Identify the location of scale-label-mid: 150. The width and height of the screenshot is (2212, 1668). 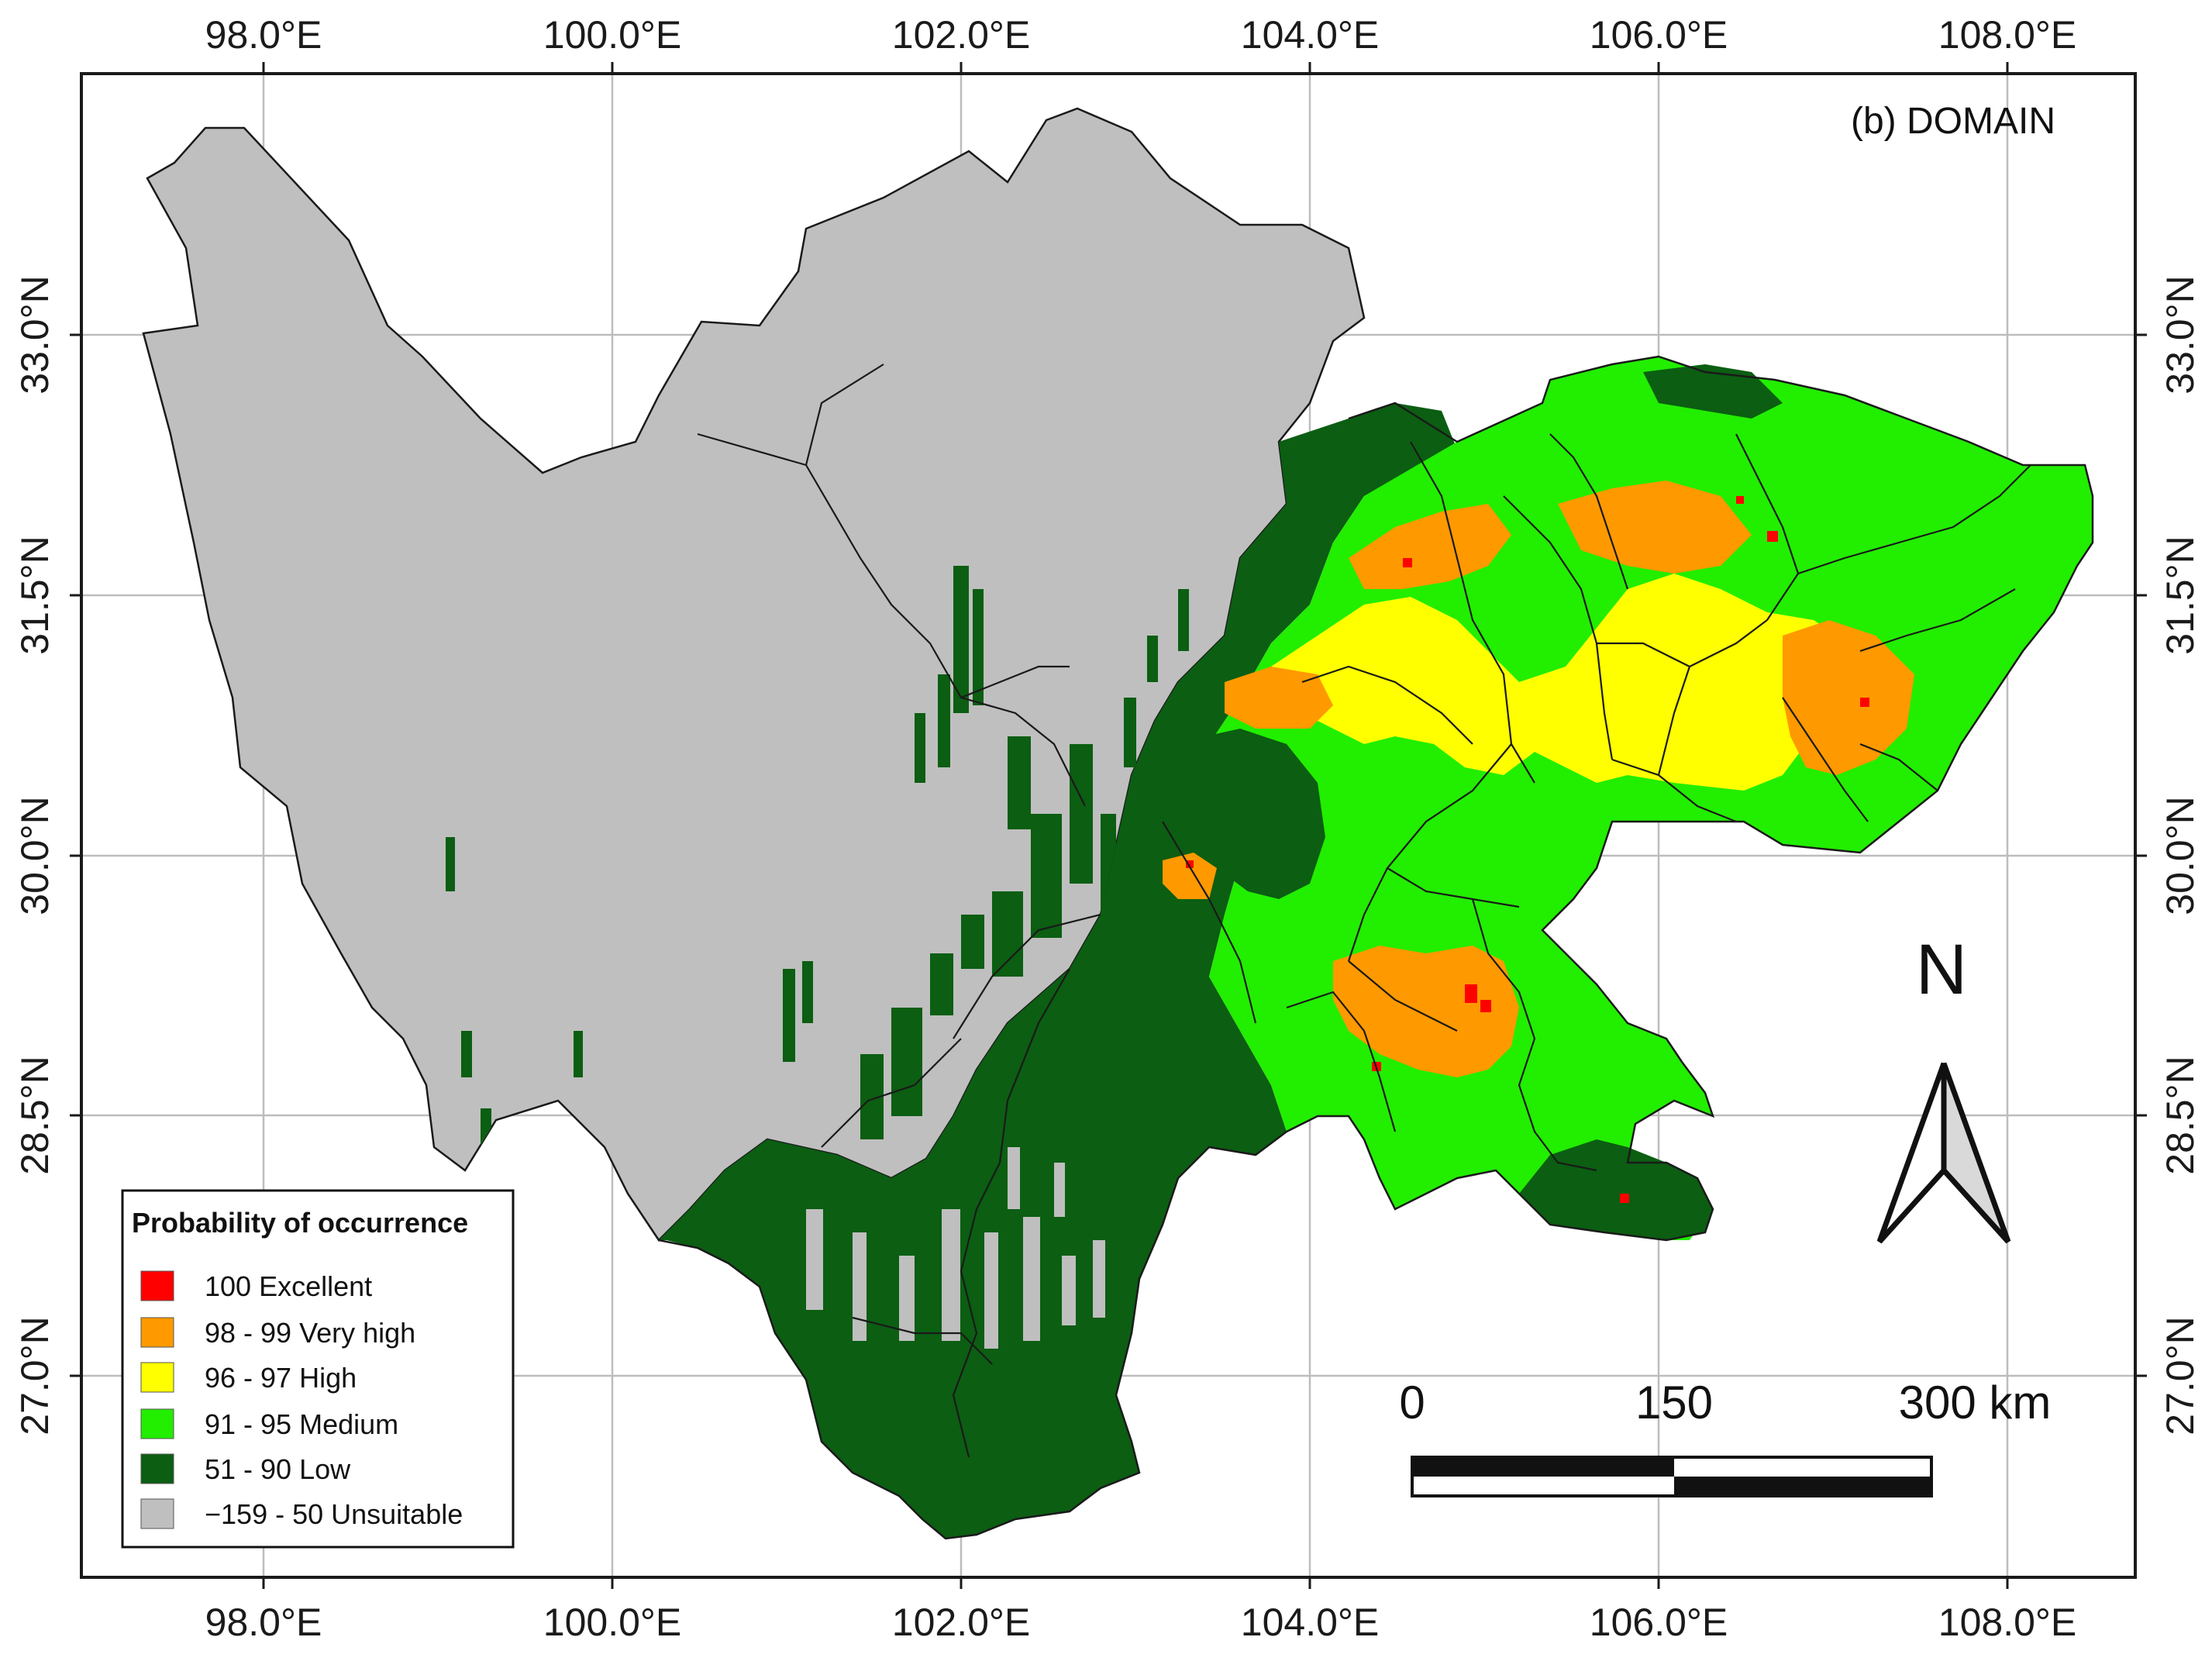
(1674, 1402).